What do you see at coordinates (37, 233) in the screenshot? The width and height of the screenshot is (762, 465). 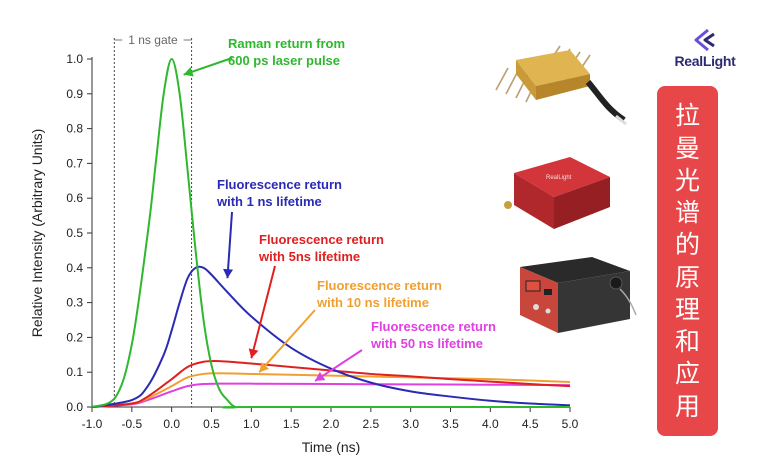 I see `y-axis-label: Relative Intensity (Arbitrary Units)` at bounding box center [37, 233].